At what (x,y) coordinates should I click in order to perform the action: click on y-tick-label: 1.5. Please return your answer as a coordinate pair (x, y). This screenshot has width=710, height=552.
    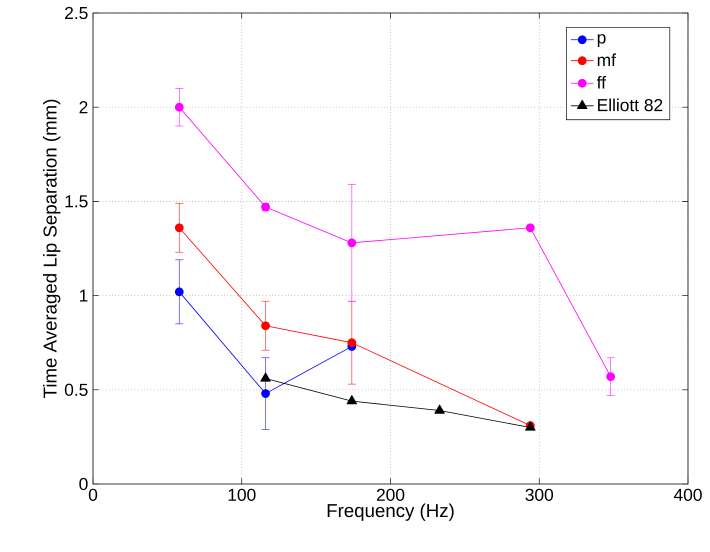
    Looking at the image, I should click on (77, 201).